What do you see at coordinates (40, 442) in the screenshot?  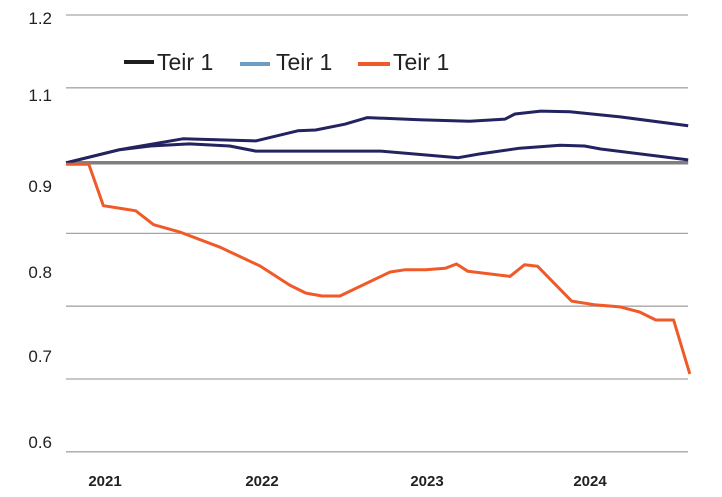 I see `y-tick-label: 0.6` at bounding box center [40, 442].